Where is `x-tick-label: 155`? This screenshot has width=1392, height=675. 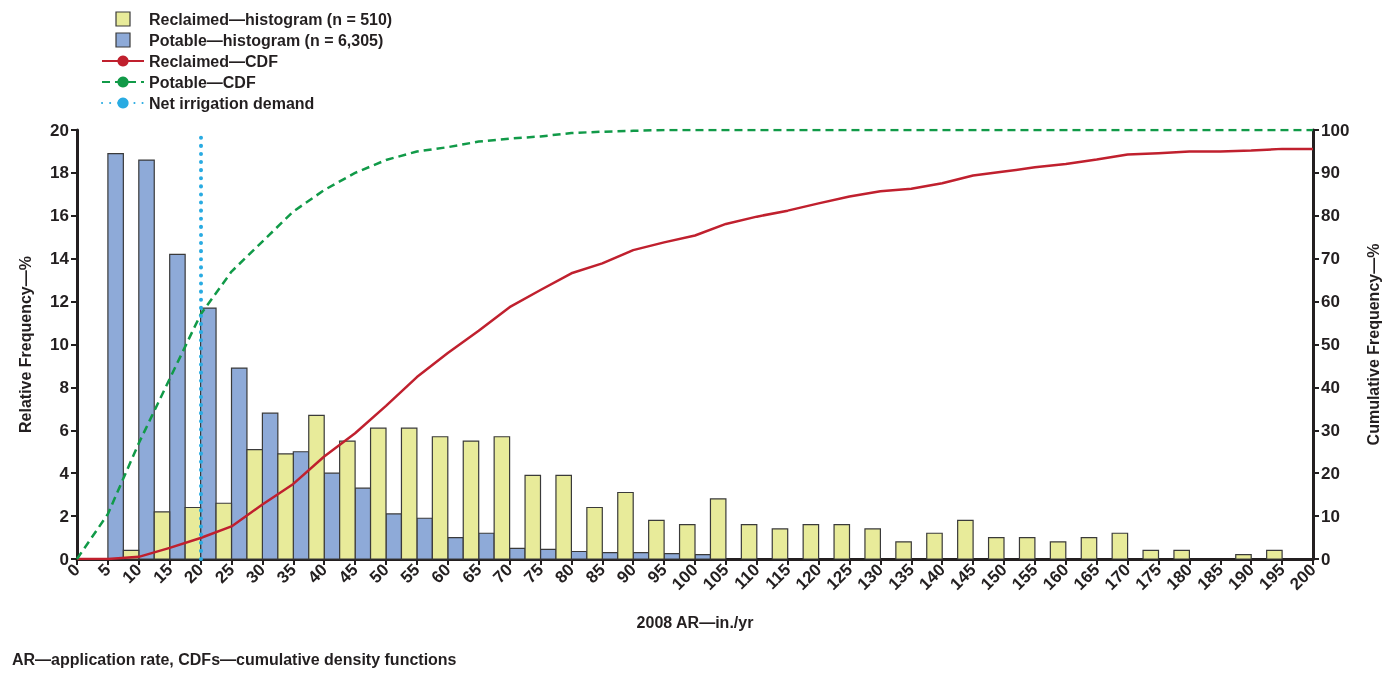 x-tick-label: 155 is located at coordinates (1025, 577).